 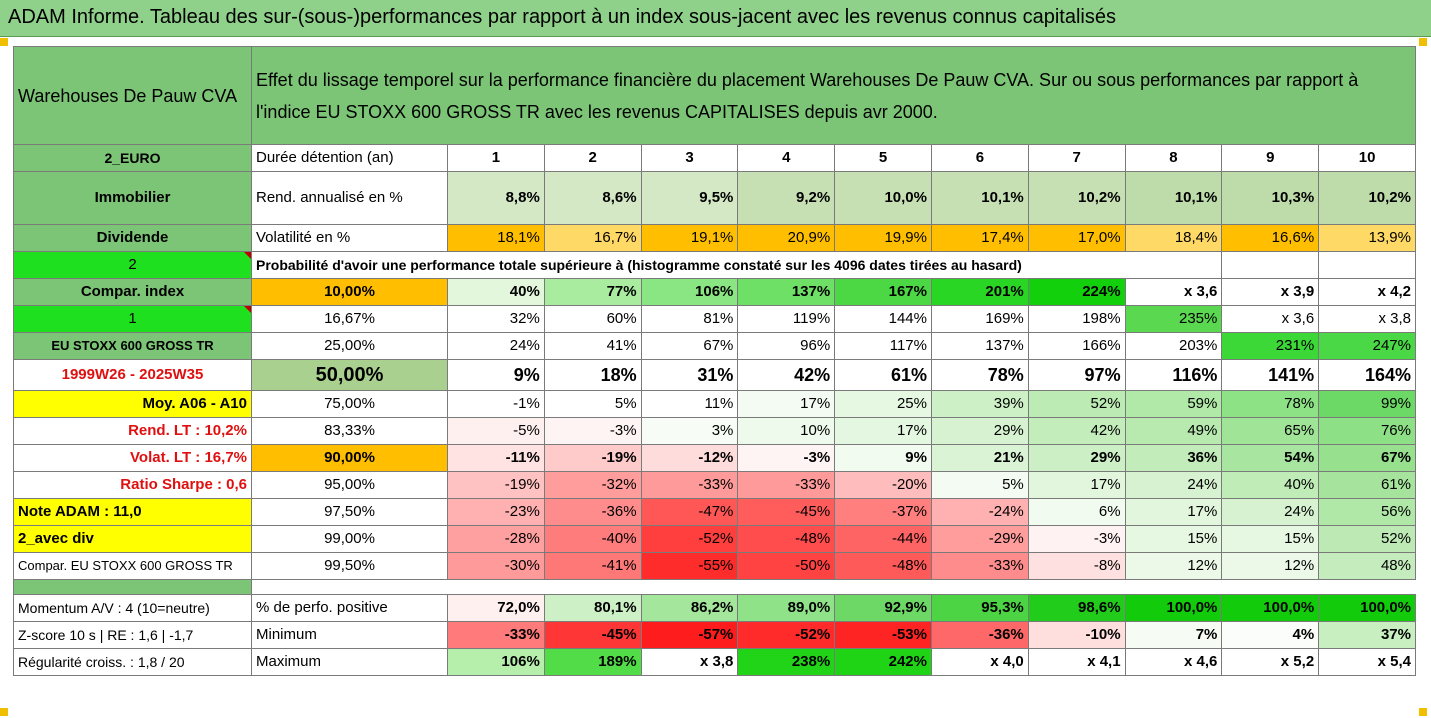 What do you see at coordinates (496, 431) in the screenshot?
I see `quantile-cell: -5%` at bounding box center [496, 431].